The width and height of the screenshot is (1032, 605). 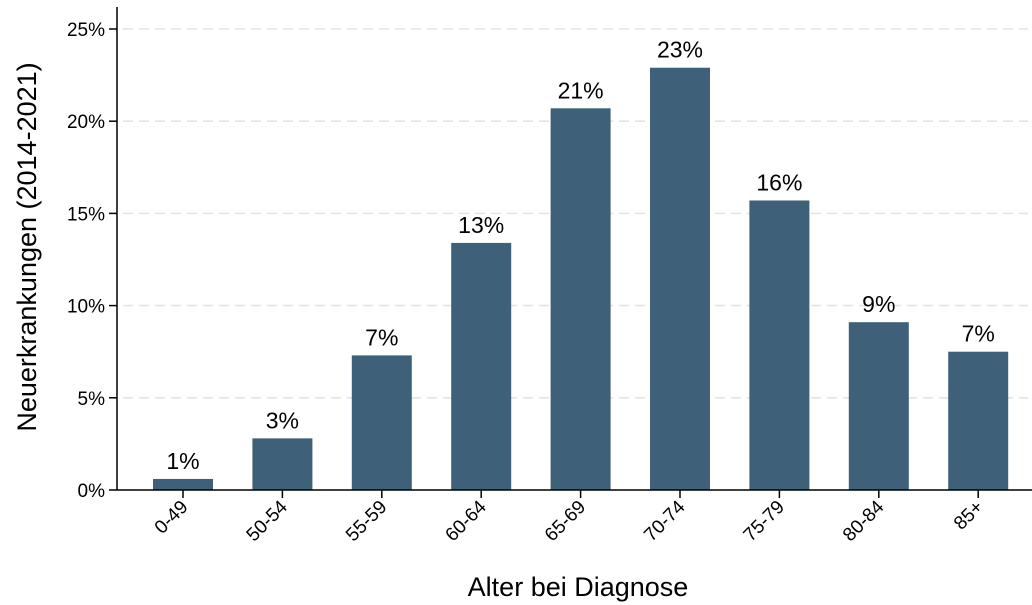 What do you see at coordinates (680, 50) in the screenshot?
I see `bar-value-label: 23%` at bounding box center [680, 50].